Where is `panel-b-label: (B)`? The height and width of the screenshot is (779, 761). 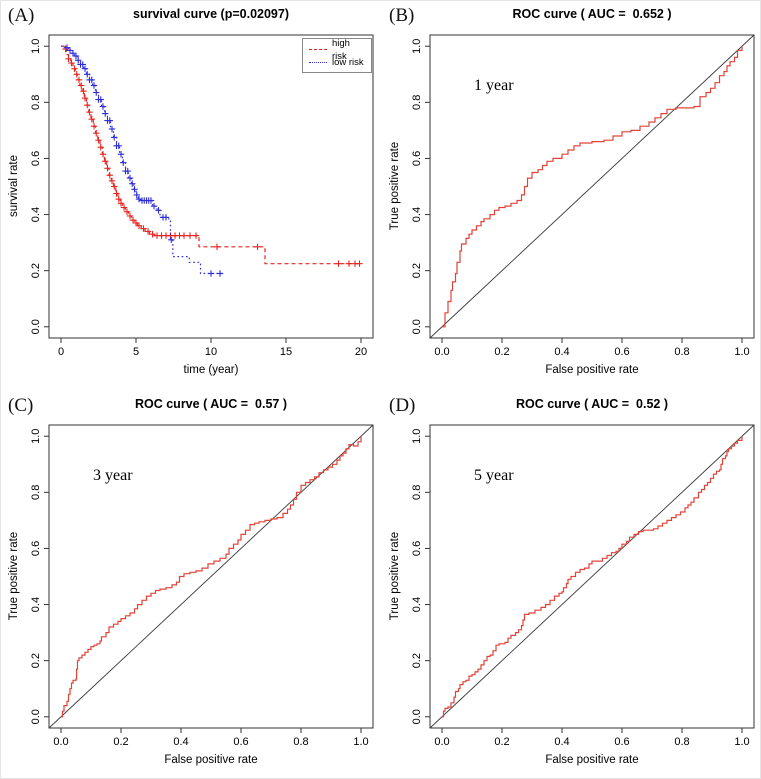
panel-b-label: (B) is located at coordinates (402, 15).